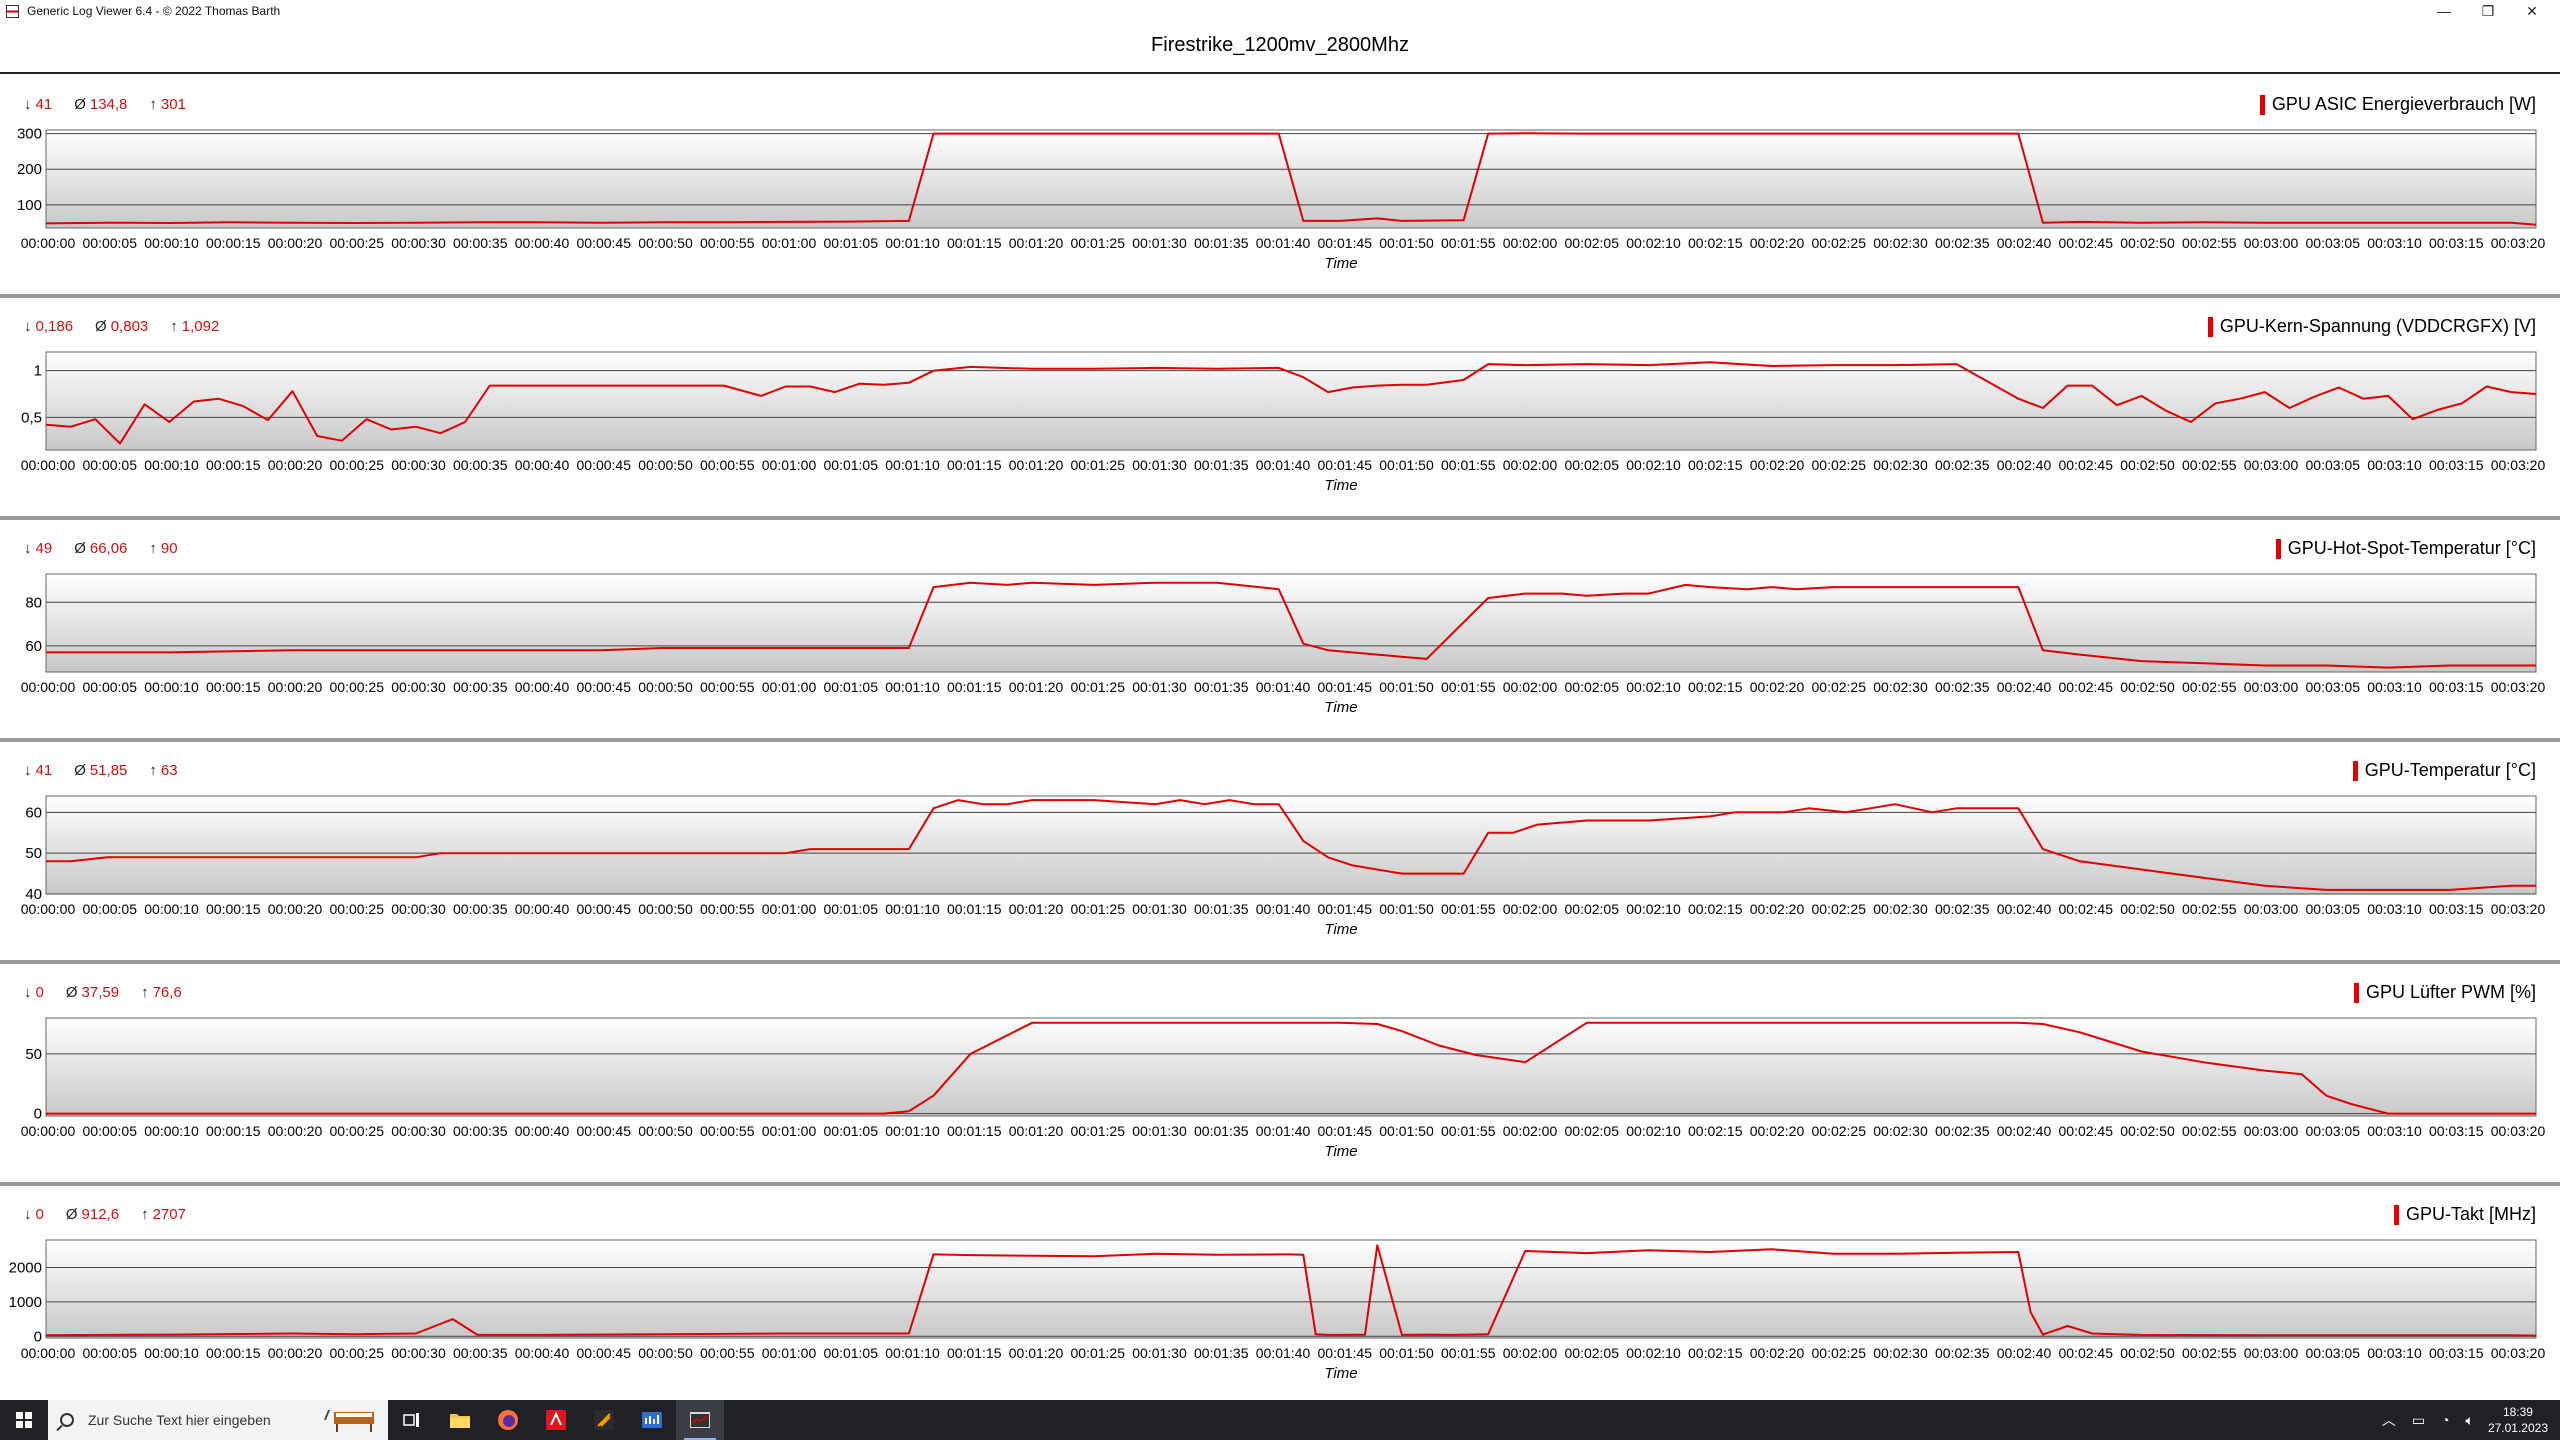  I want to click on x-tick-label: 00:01:10, so click(912, 1131).